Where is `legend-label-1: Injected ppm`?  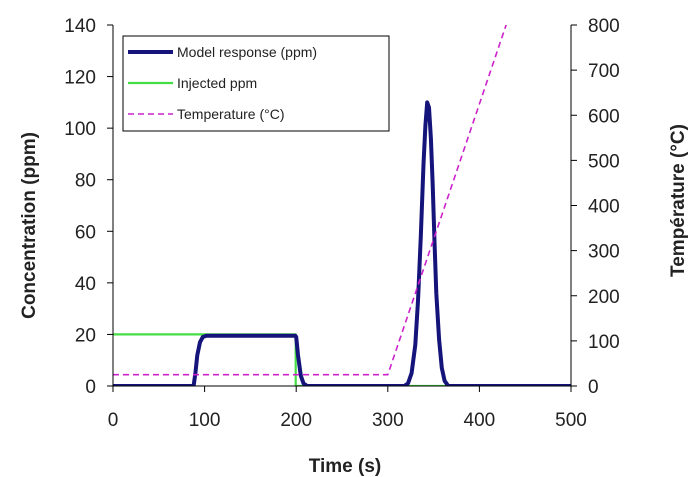
legend-label-1: Injected ppm is located at coordinates (217, 83).